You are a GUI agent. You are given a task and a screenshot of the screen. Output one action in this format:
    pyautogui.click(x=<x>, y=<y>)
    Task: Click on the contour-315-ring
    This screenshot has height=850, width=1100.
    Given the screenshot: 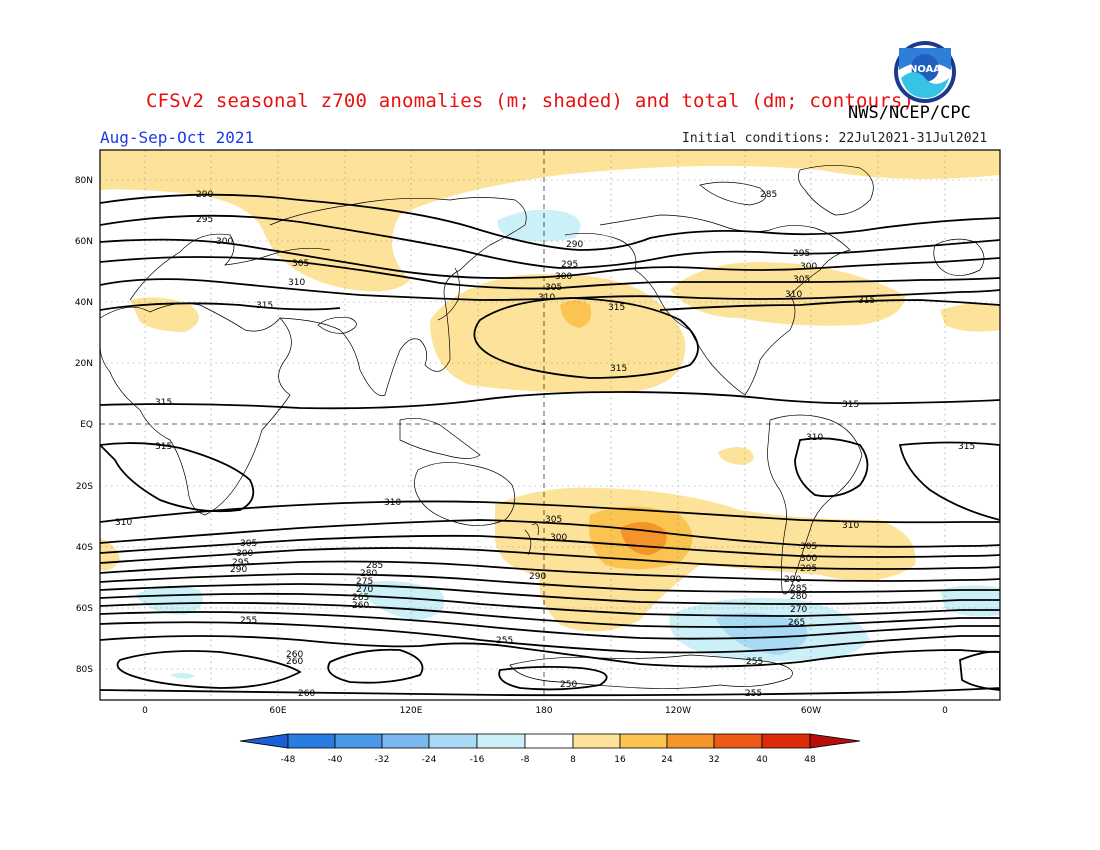 What is the action you would take?
    pyautogui.click(x=586, y=338)
    